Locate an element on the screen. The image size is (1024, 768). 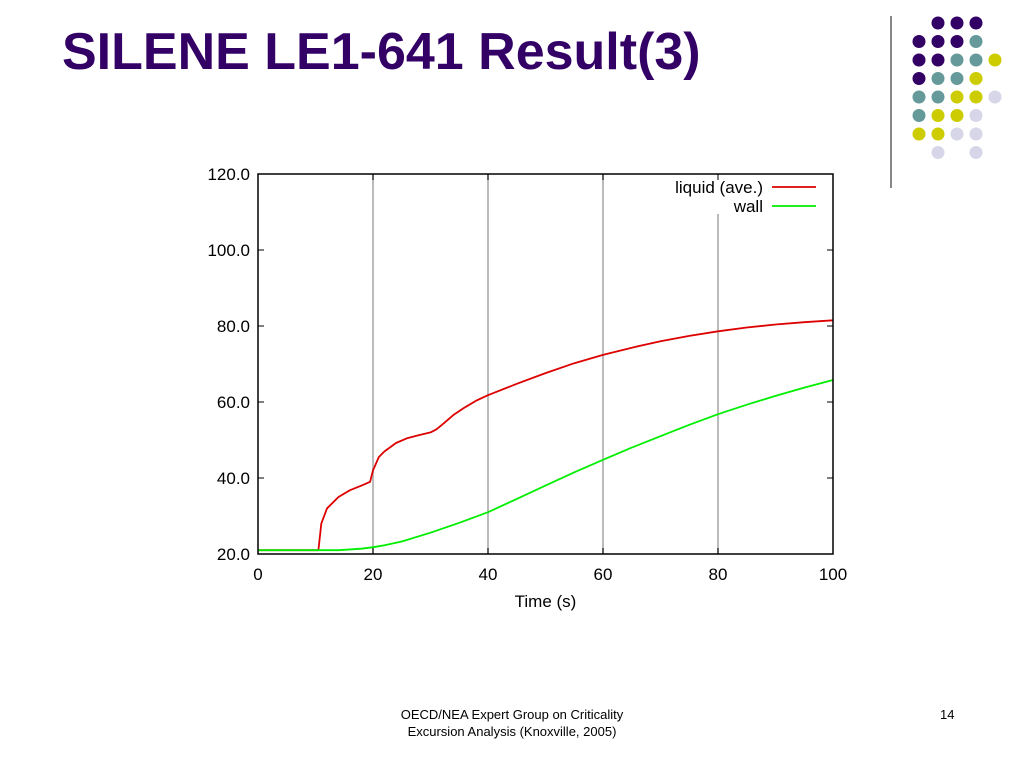
chart-legend: liquid (ave.)wall is located at coordinates (745, 197).